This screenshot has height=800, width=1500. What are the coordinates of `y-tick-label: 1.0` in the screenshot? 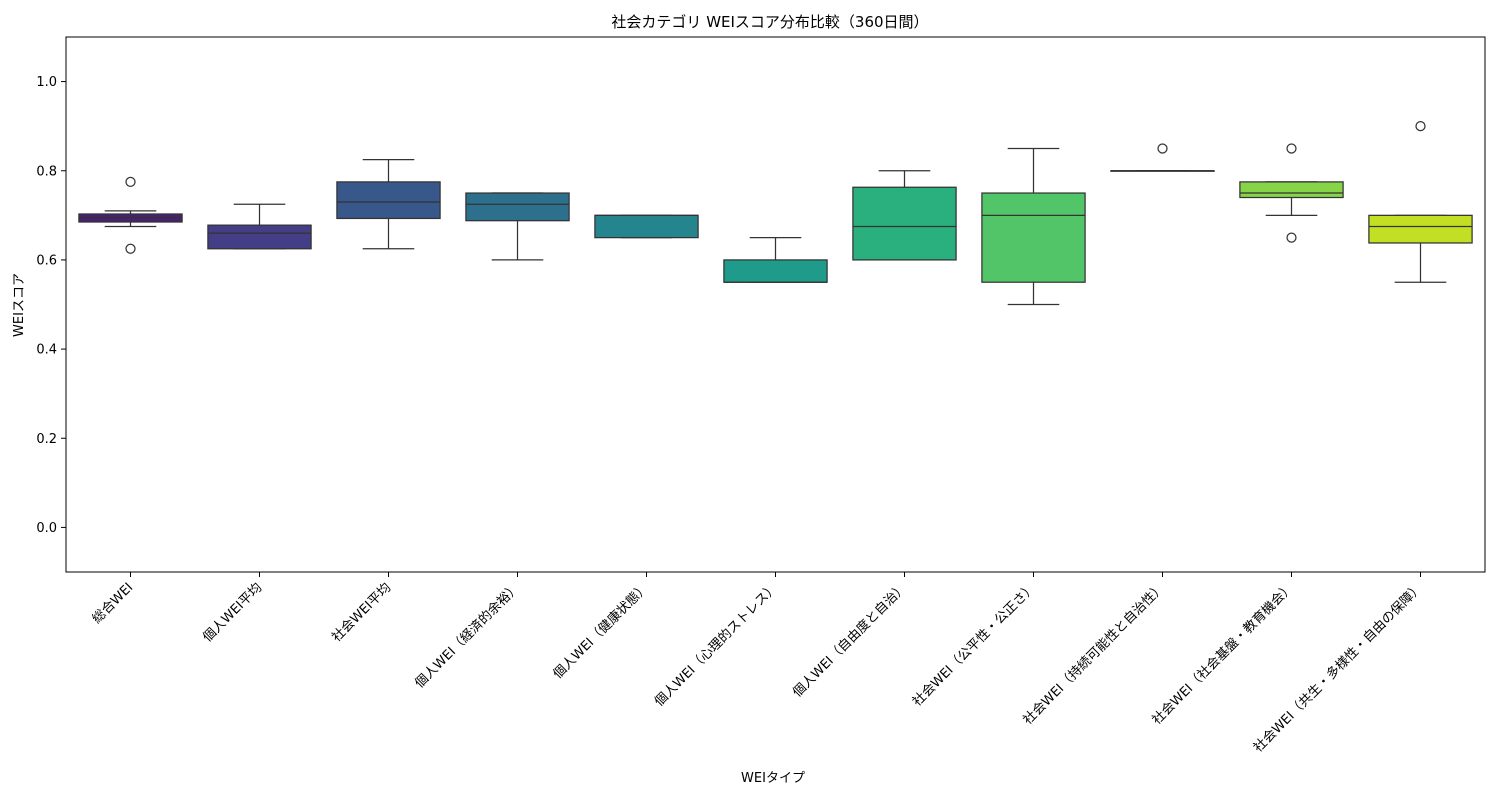 It's located at (46, 82).